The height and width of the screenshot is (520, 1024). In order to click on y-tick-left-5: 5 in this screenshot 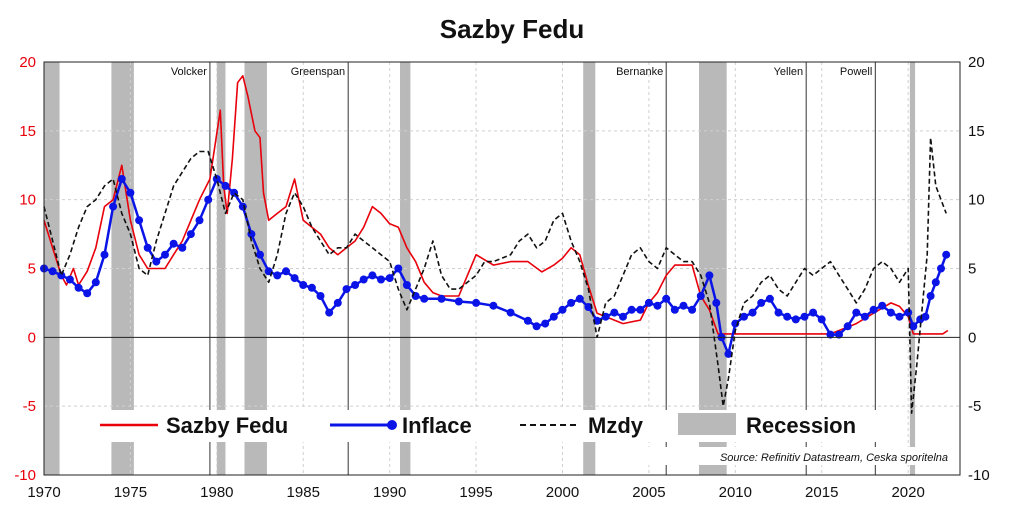, I will do `click(32, 269)`.